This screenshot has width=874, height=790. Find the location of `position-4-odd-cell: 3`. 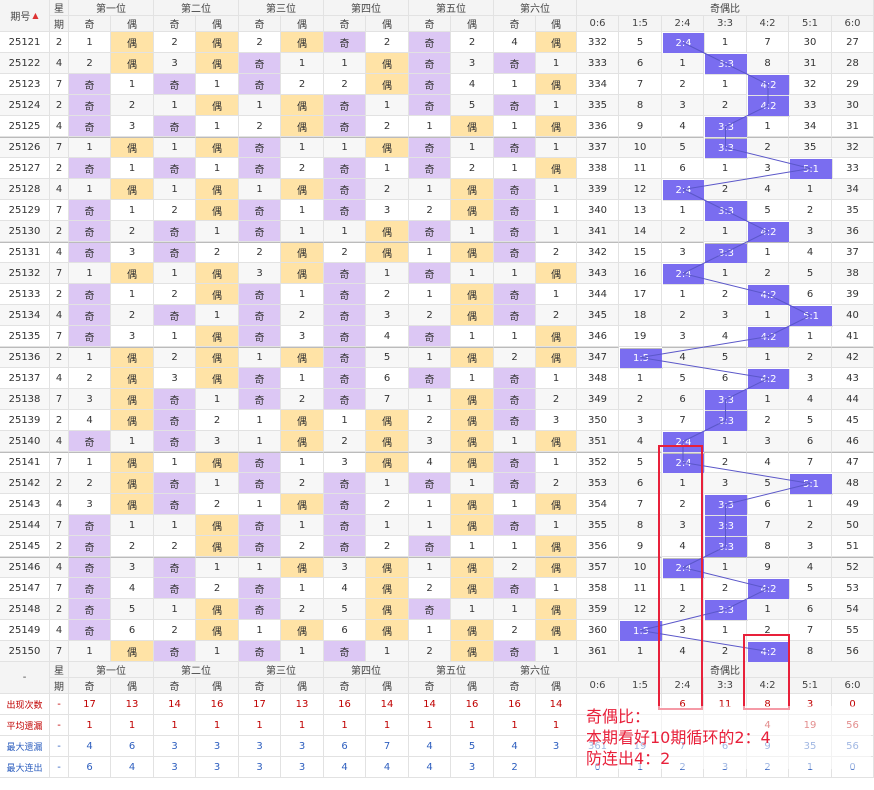

position-4-odd-cell: 3 is located at coordinates (345, 462).